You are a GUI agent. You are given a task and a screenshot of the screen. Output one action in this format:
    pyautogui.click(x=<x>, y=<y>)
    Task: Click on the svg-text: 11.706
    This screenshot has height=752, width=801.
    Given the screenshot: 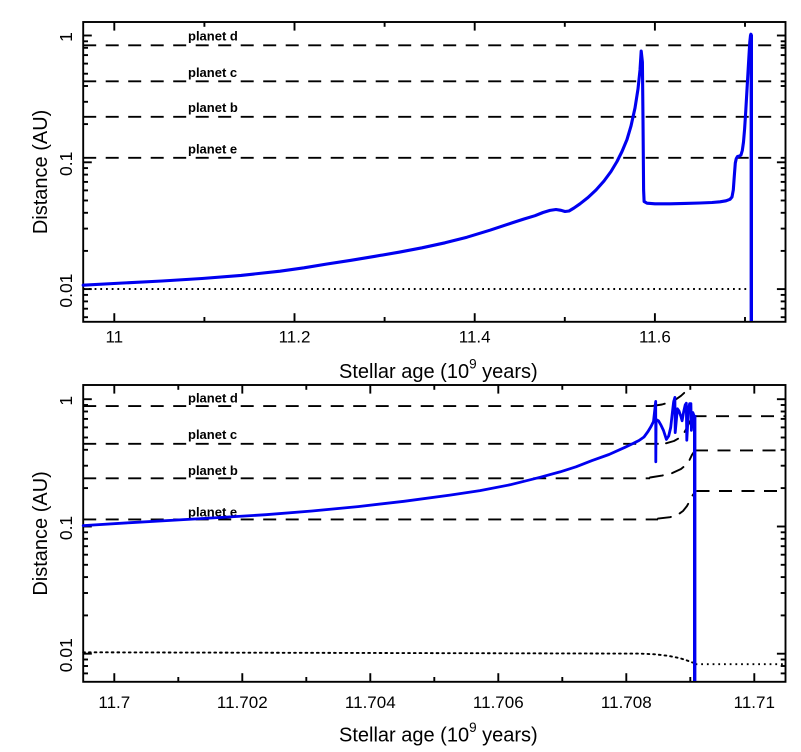 What is the action you would take?
    pyautogui.click(x=498, y=702)
    